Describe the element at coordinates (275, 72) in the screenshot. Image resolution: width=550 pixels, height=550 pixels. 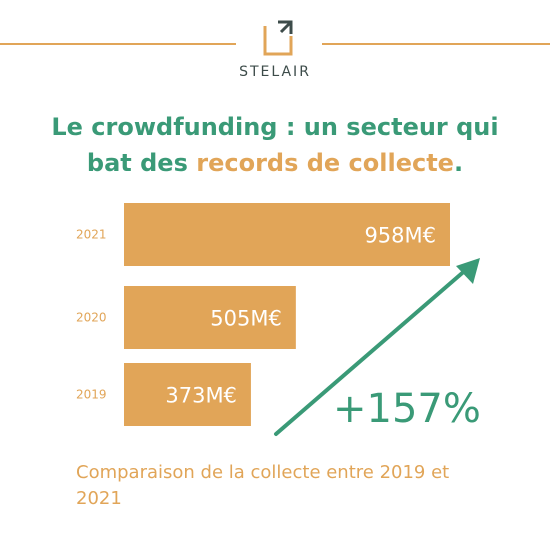
I see `brand-name: STELAIR` at that location.